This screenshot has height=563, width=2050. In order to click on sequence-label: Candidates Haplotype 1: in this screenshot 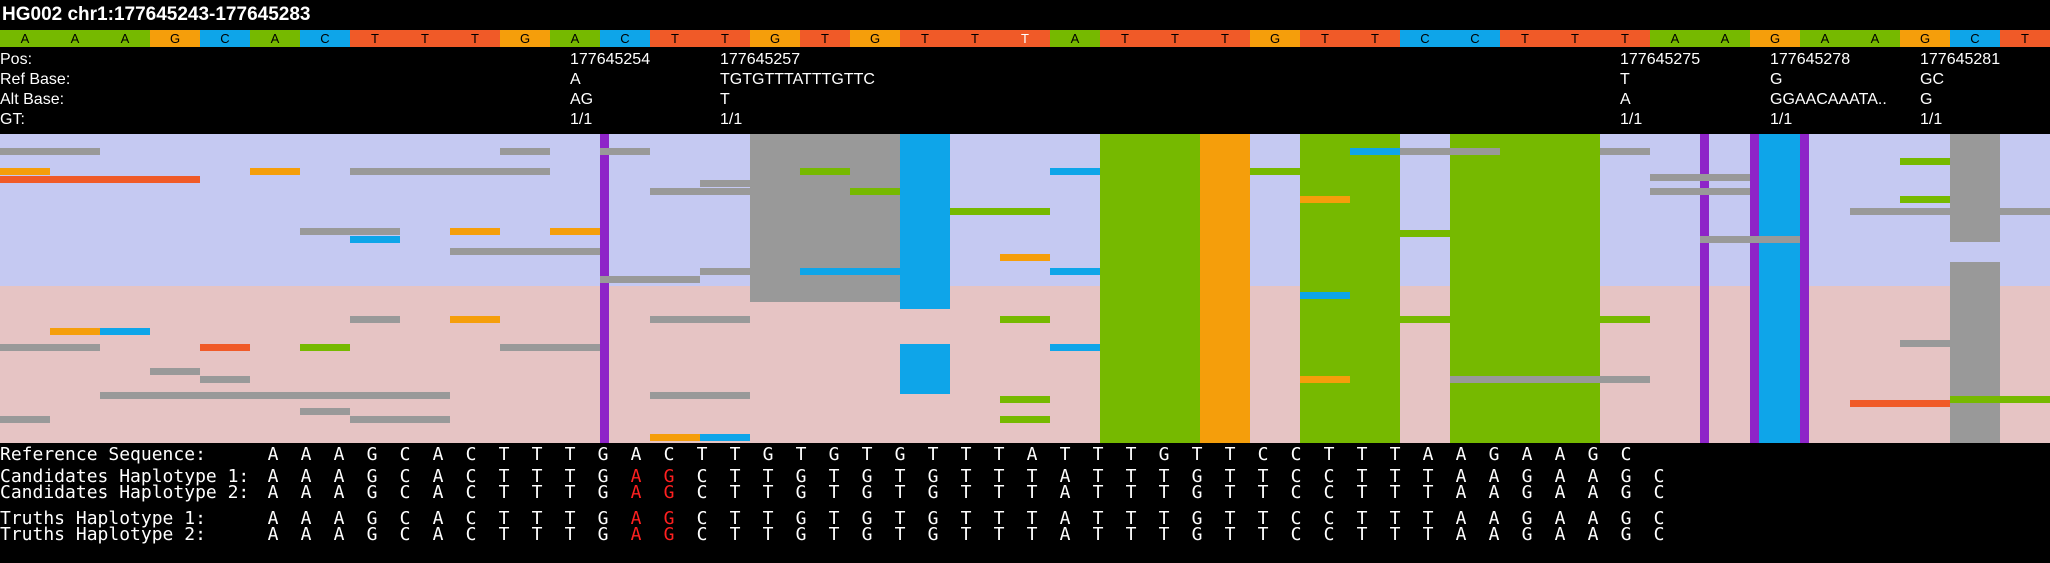, I will do `click(125, 476)`.